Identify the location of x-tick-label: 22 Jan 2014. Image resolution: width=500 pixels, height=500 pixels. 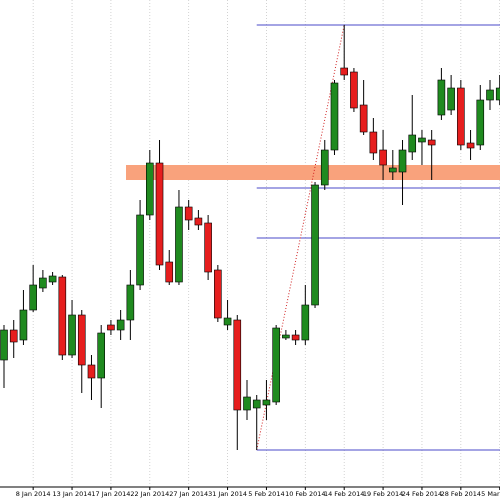
(149, 494).